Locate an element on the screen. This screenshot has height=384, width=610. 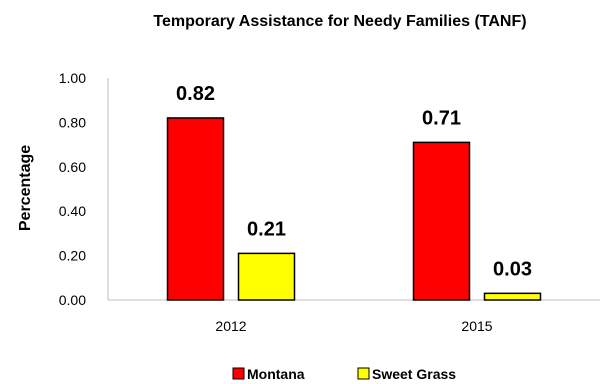
legend-swatch-montana is located at coordinates (238, 373).